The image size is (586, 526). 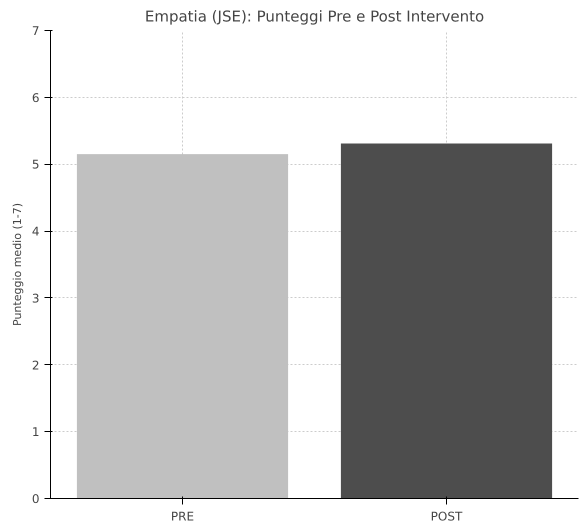 I want to click on y-tick-label: 0, so click(x=36, y=499).